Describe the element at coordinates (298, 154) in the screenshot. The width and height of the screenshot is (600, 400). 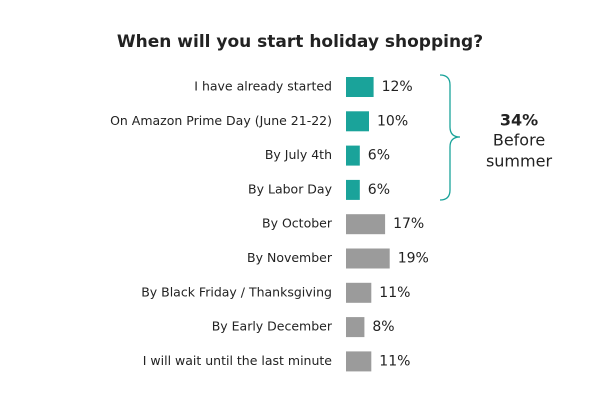
I see `category-label: By July 4th` at that location.